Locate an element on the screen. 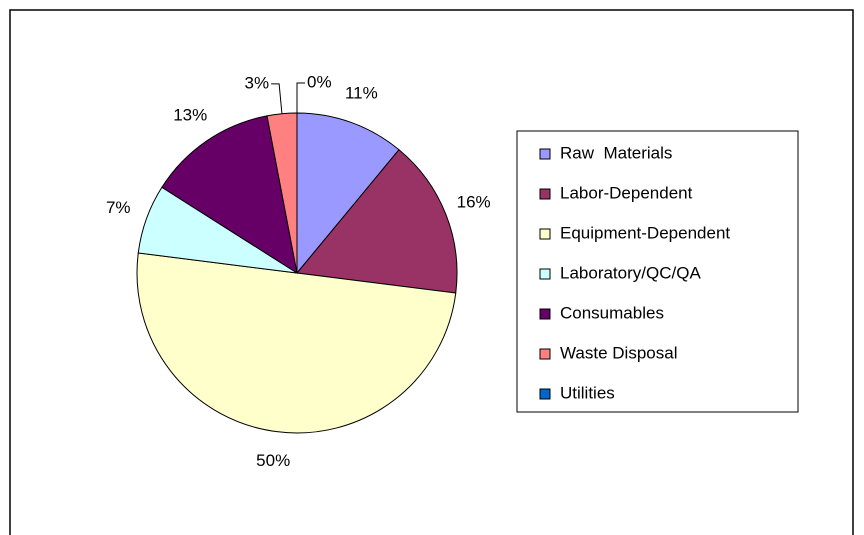  data-label: 3% is located at coordinates (257, 82).